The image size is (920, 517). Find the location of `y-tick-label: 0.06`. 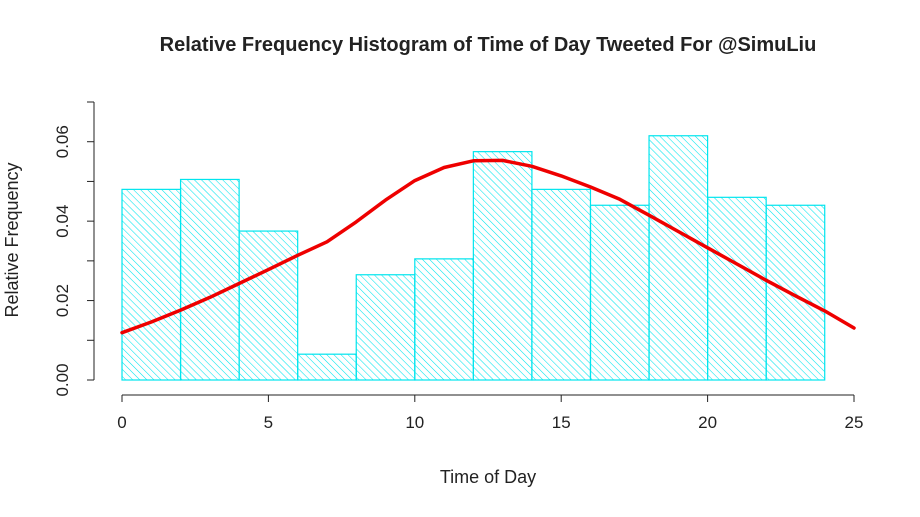

y-tick-label: 0.06 is located at coordinates (62, 141).